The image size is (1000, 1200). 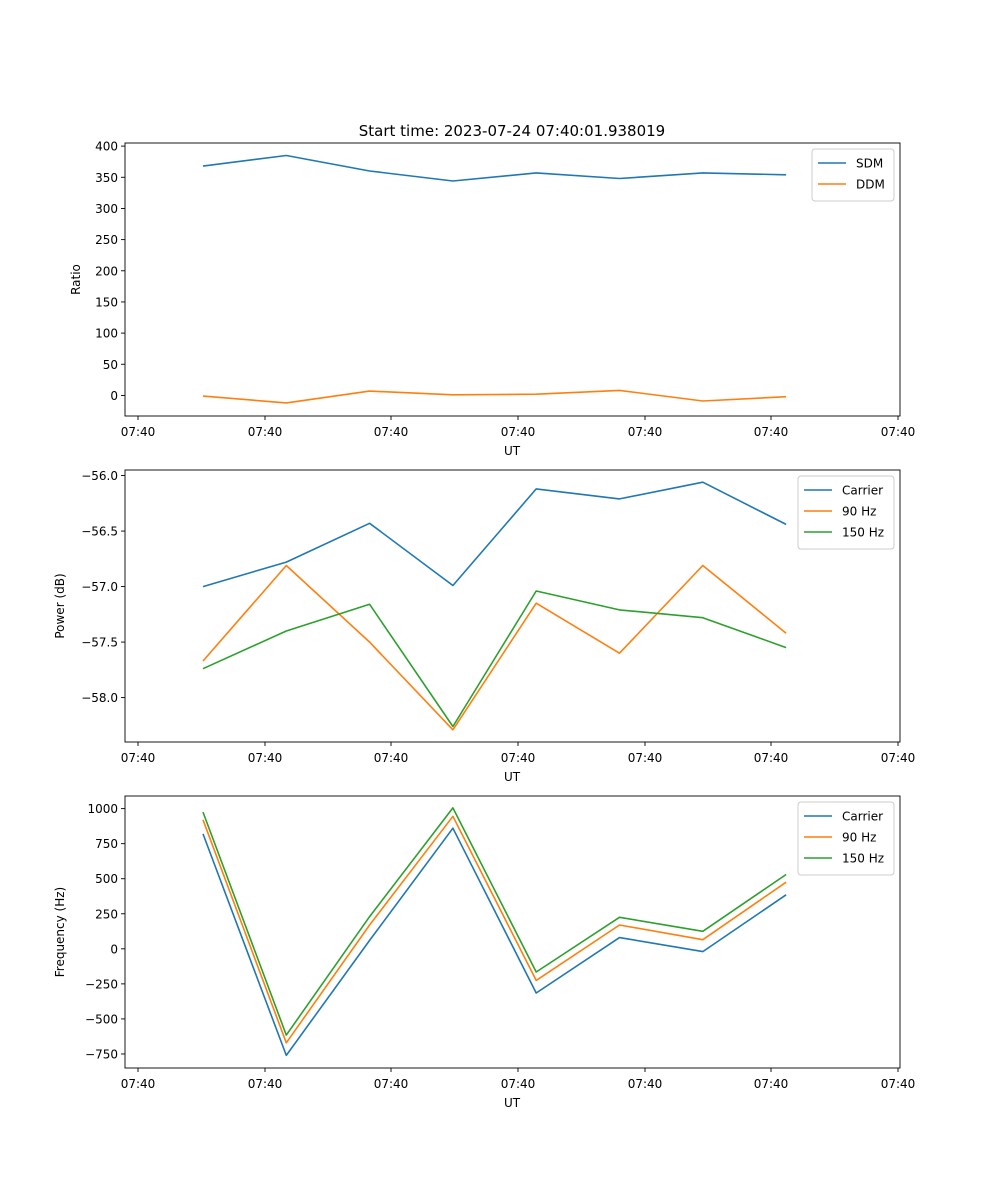 What do you see at coordinates (106, 844) in the screenshot?
I see `y-tick-label: 750` at bounding box center [106, 844].